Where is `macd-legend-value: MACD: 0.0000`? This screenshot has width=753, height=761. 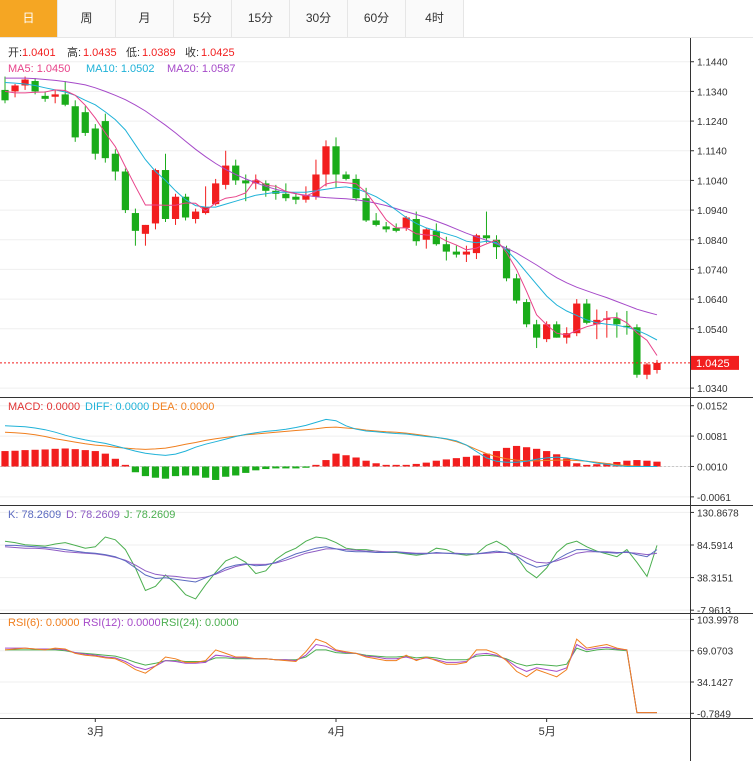
macd-legend-value: MACD: 0.0000 is located at coordinates (44, 407).